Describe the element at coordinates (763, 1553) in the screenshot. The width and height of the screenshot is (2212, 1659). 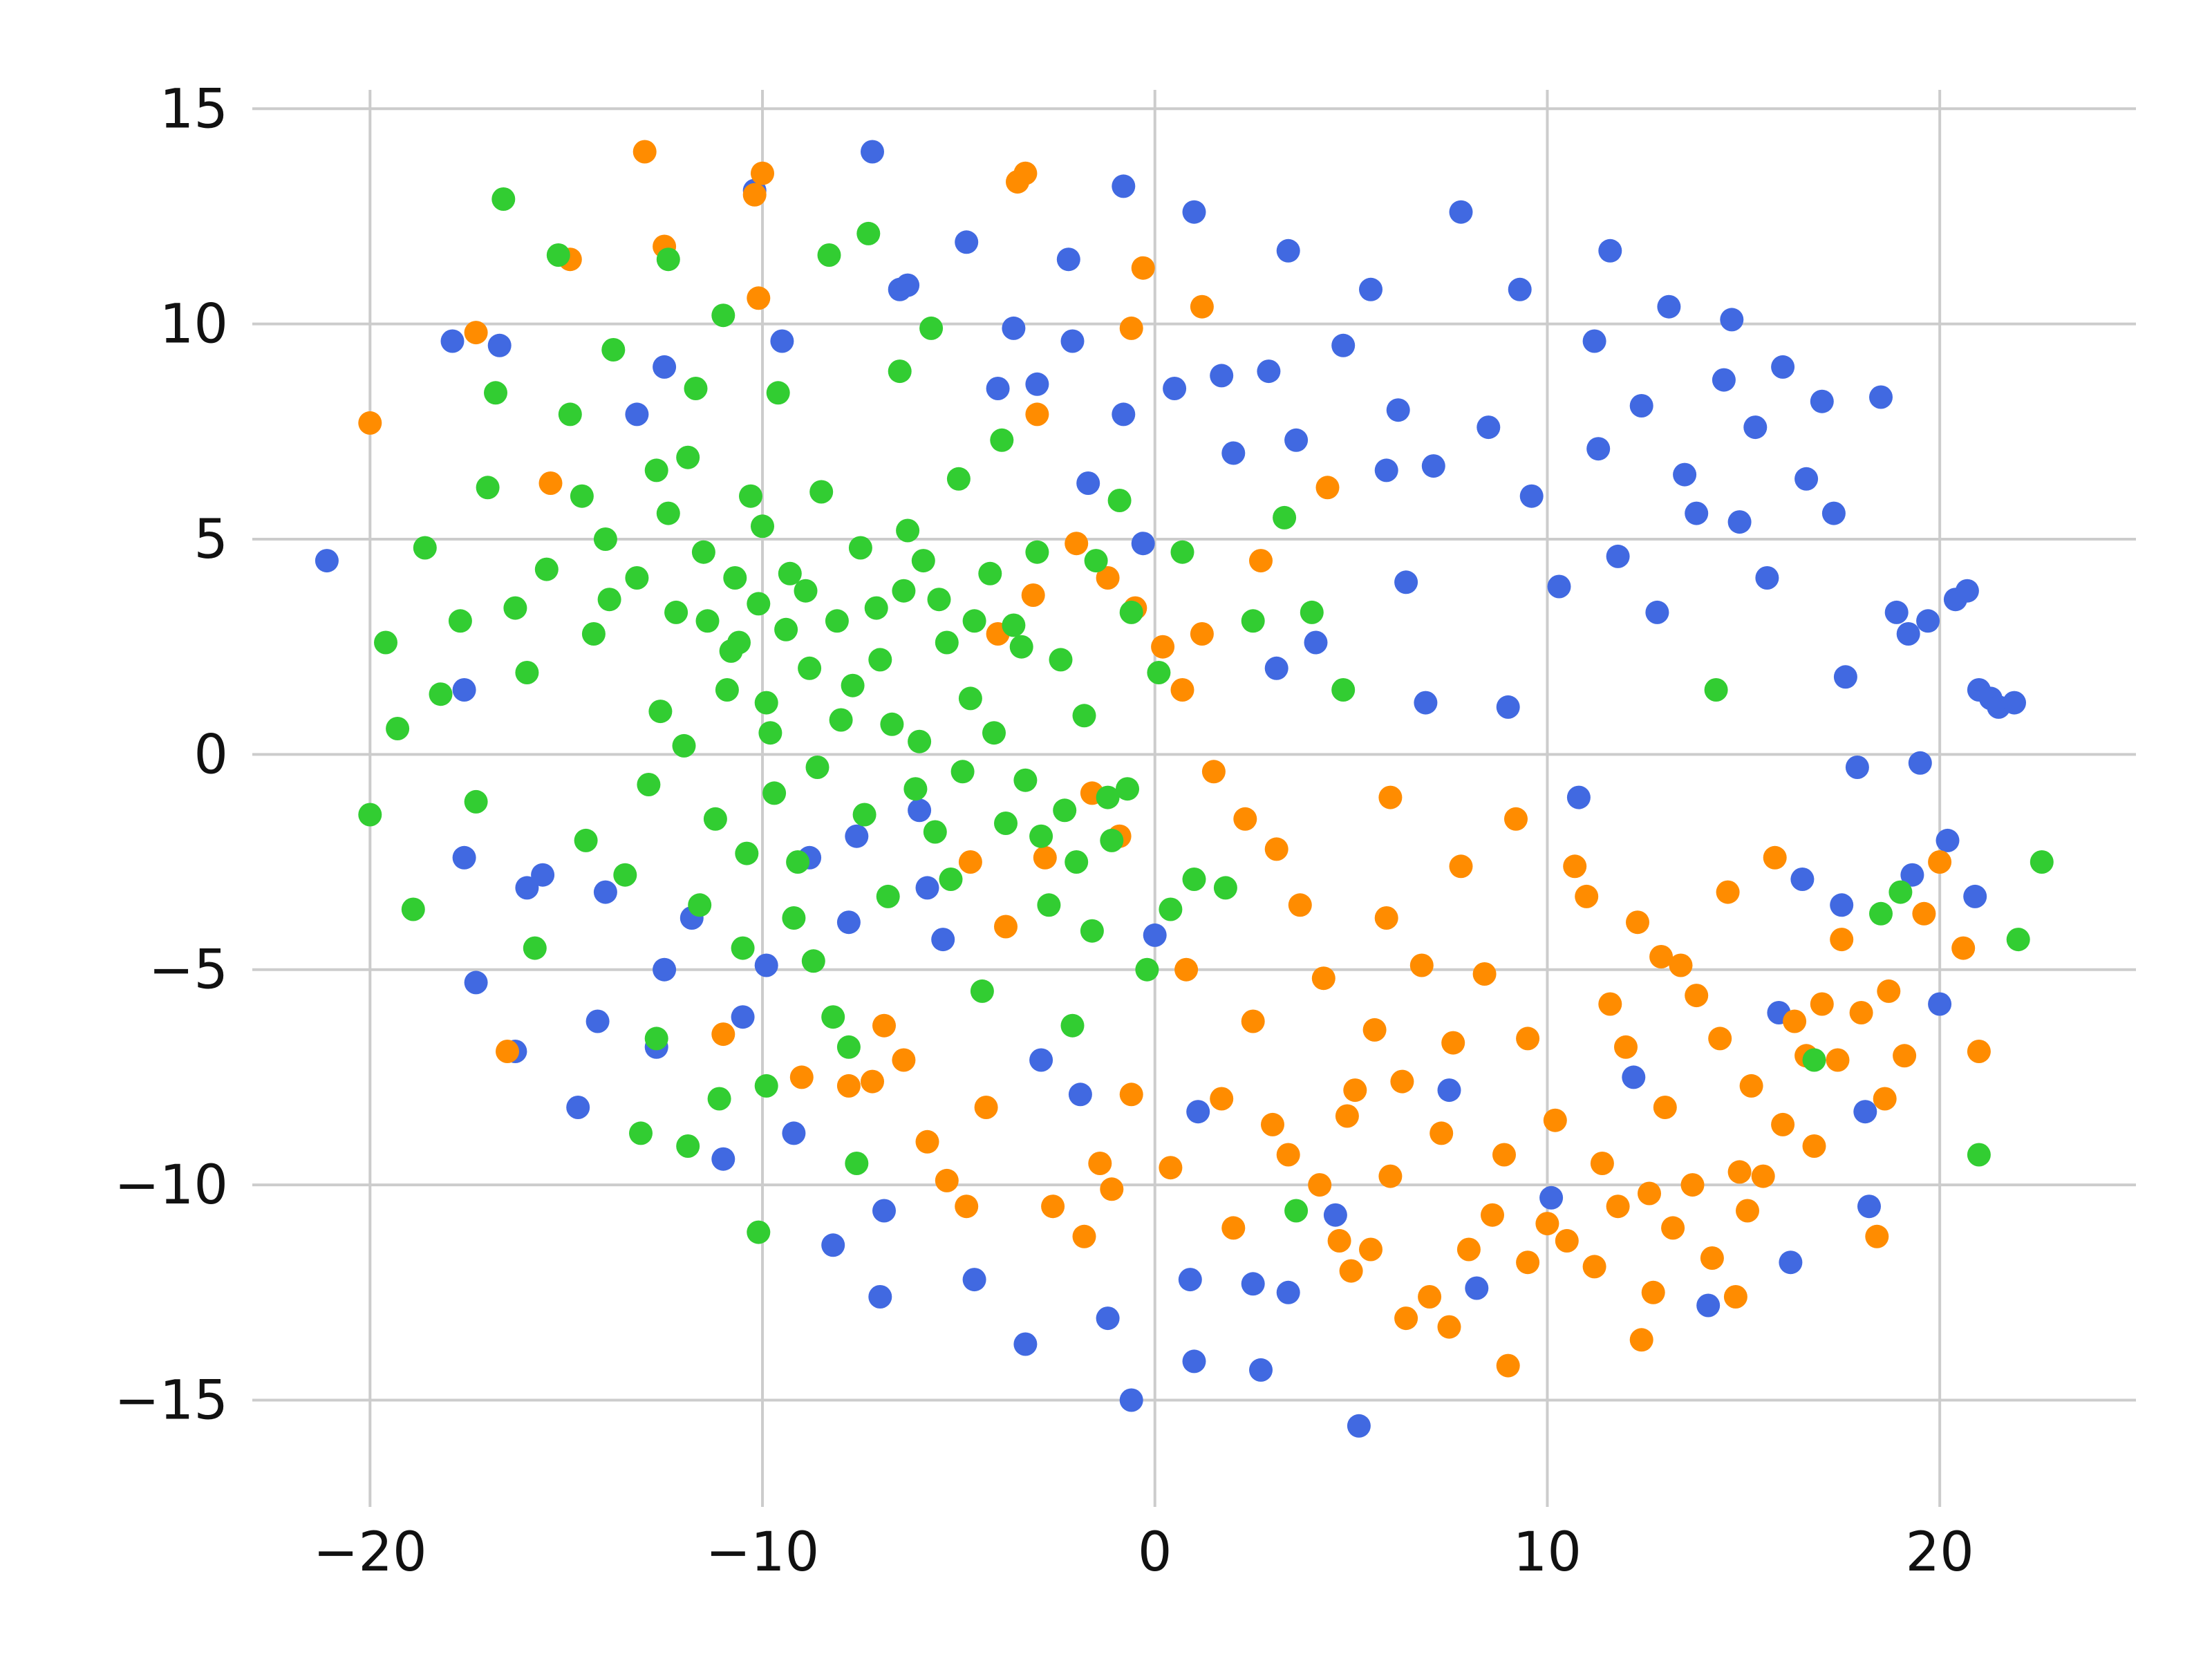
I see `x-tick-label: −10` at that location.